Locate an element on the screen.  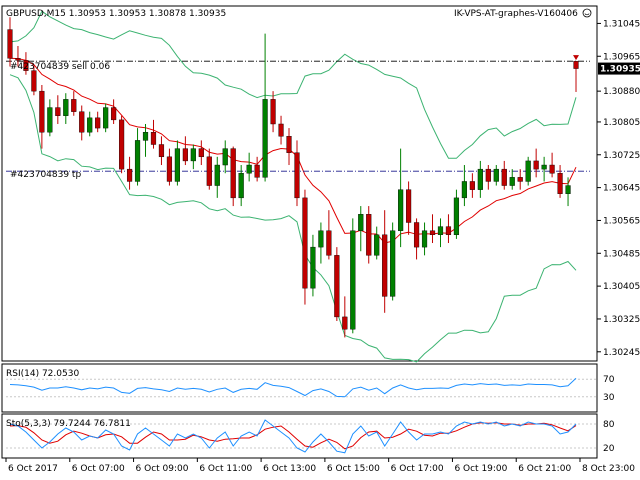
stochastic-panel is located at coordinates (299, 436).